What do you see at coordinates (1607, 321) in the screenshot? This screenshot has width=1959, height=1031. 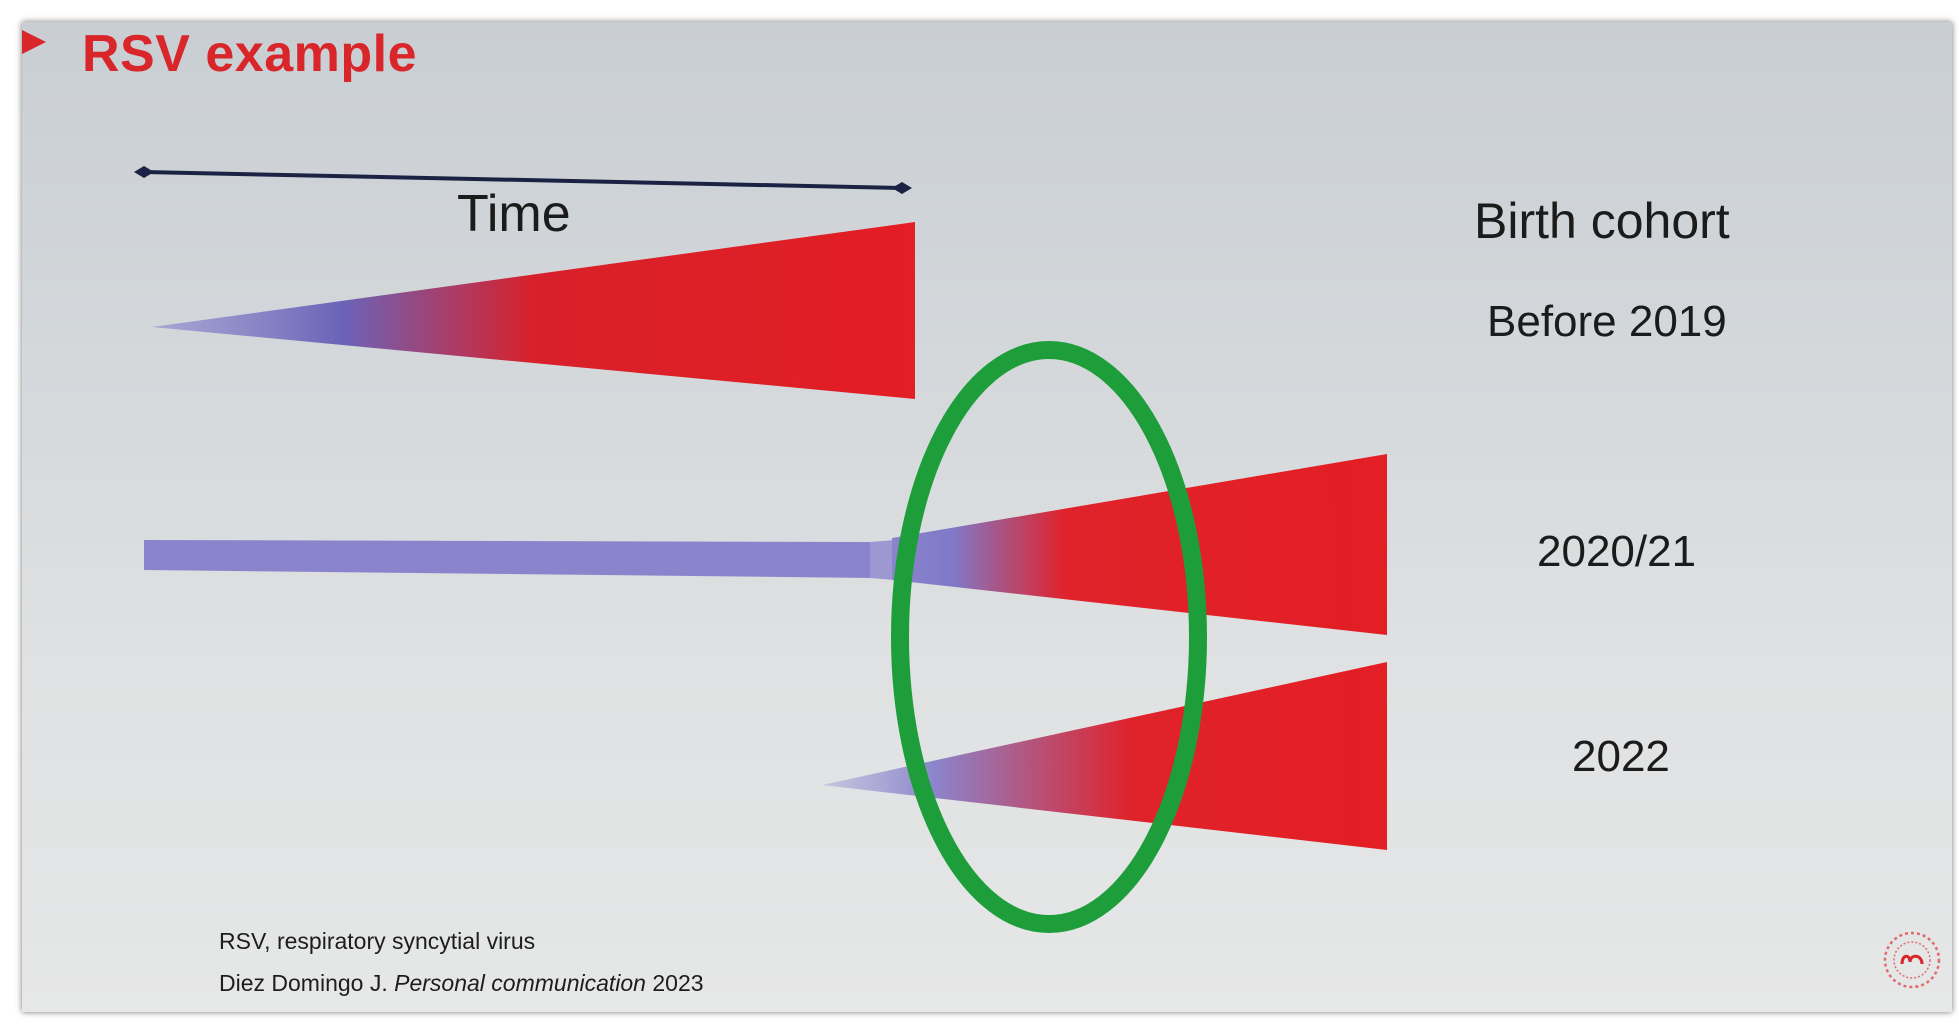 I see `cohort-label-before-2019: Before 2019` at bounding box center [1607, 321].